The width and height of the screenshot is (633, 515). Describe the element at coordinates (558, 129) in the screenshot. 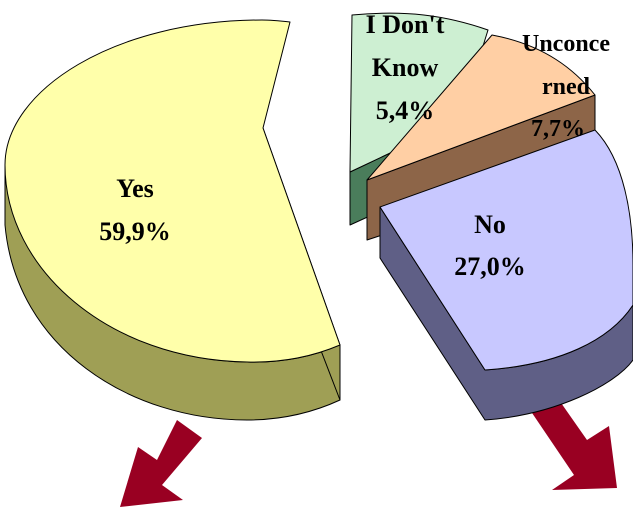

I see `label-unconcerned-value: 7,7%` at that location.